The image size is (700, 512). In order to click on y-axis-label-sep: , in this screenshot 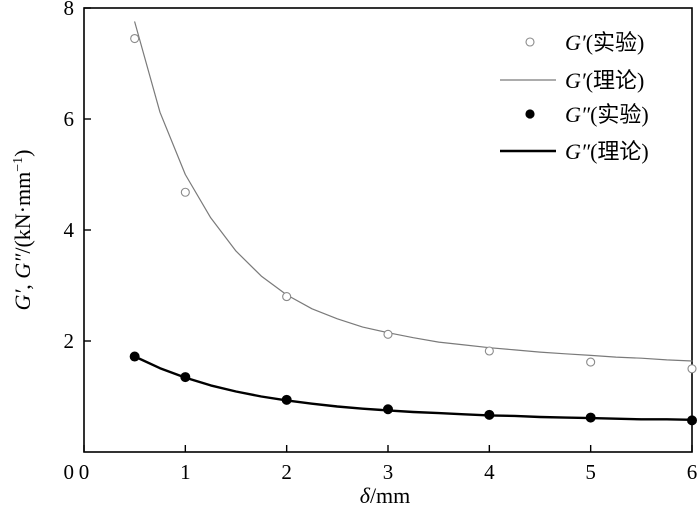, I will do `click(22, 284)`.